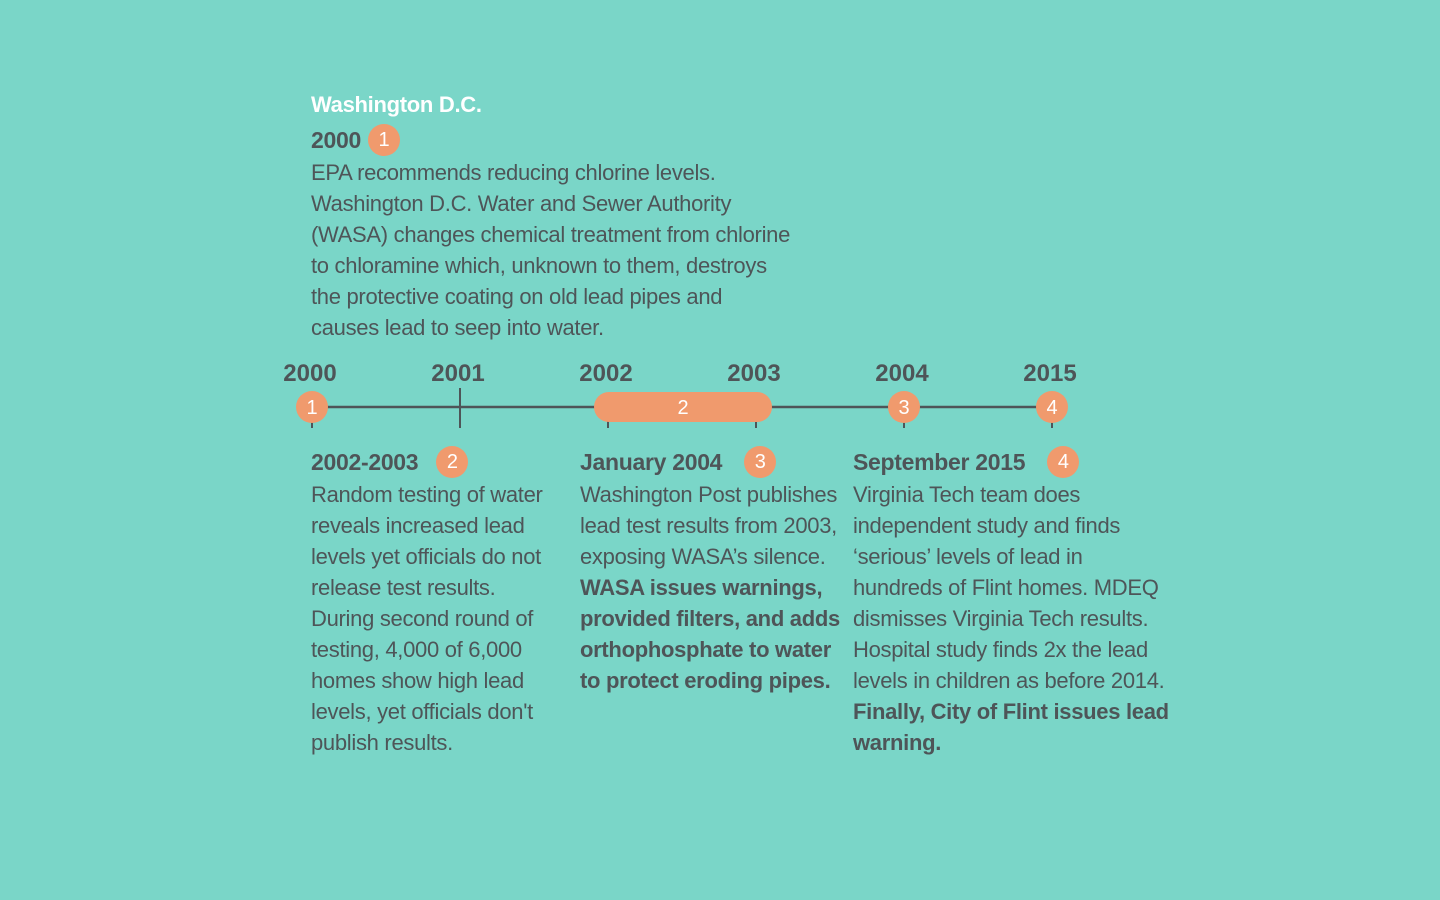  I want to click on timeline-marker-number: 3, so click(903, 408).